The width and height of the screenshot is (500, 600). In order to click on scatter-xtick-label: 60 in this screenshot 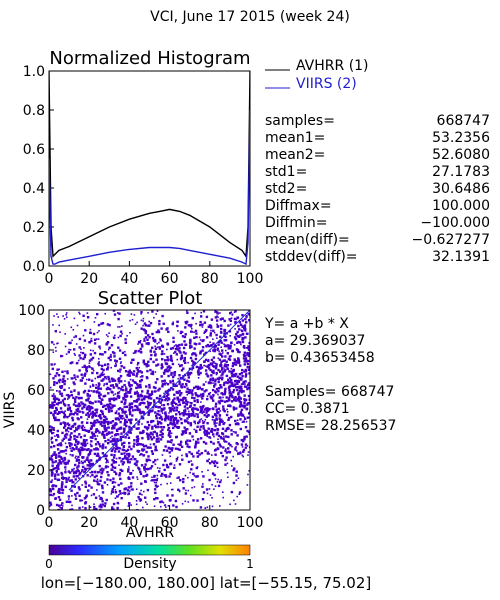, I will do `click(170, 523)`.